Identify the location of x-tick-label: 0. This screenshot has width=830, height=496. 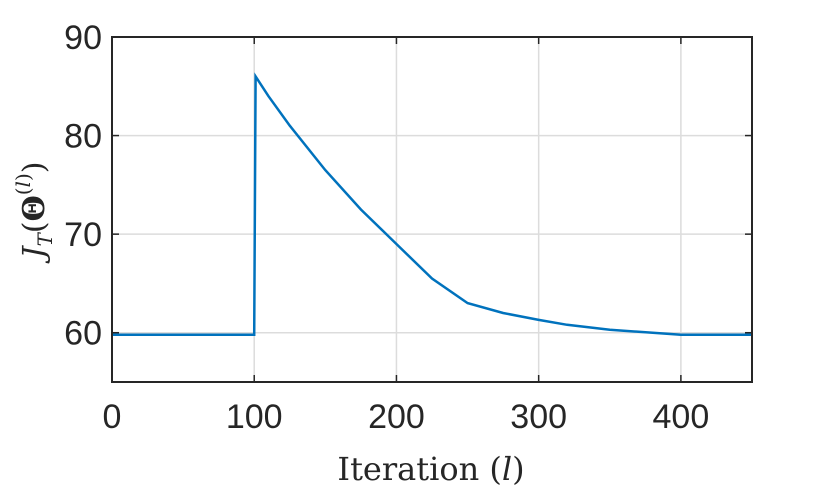
(112, 417).